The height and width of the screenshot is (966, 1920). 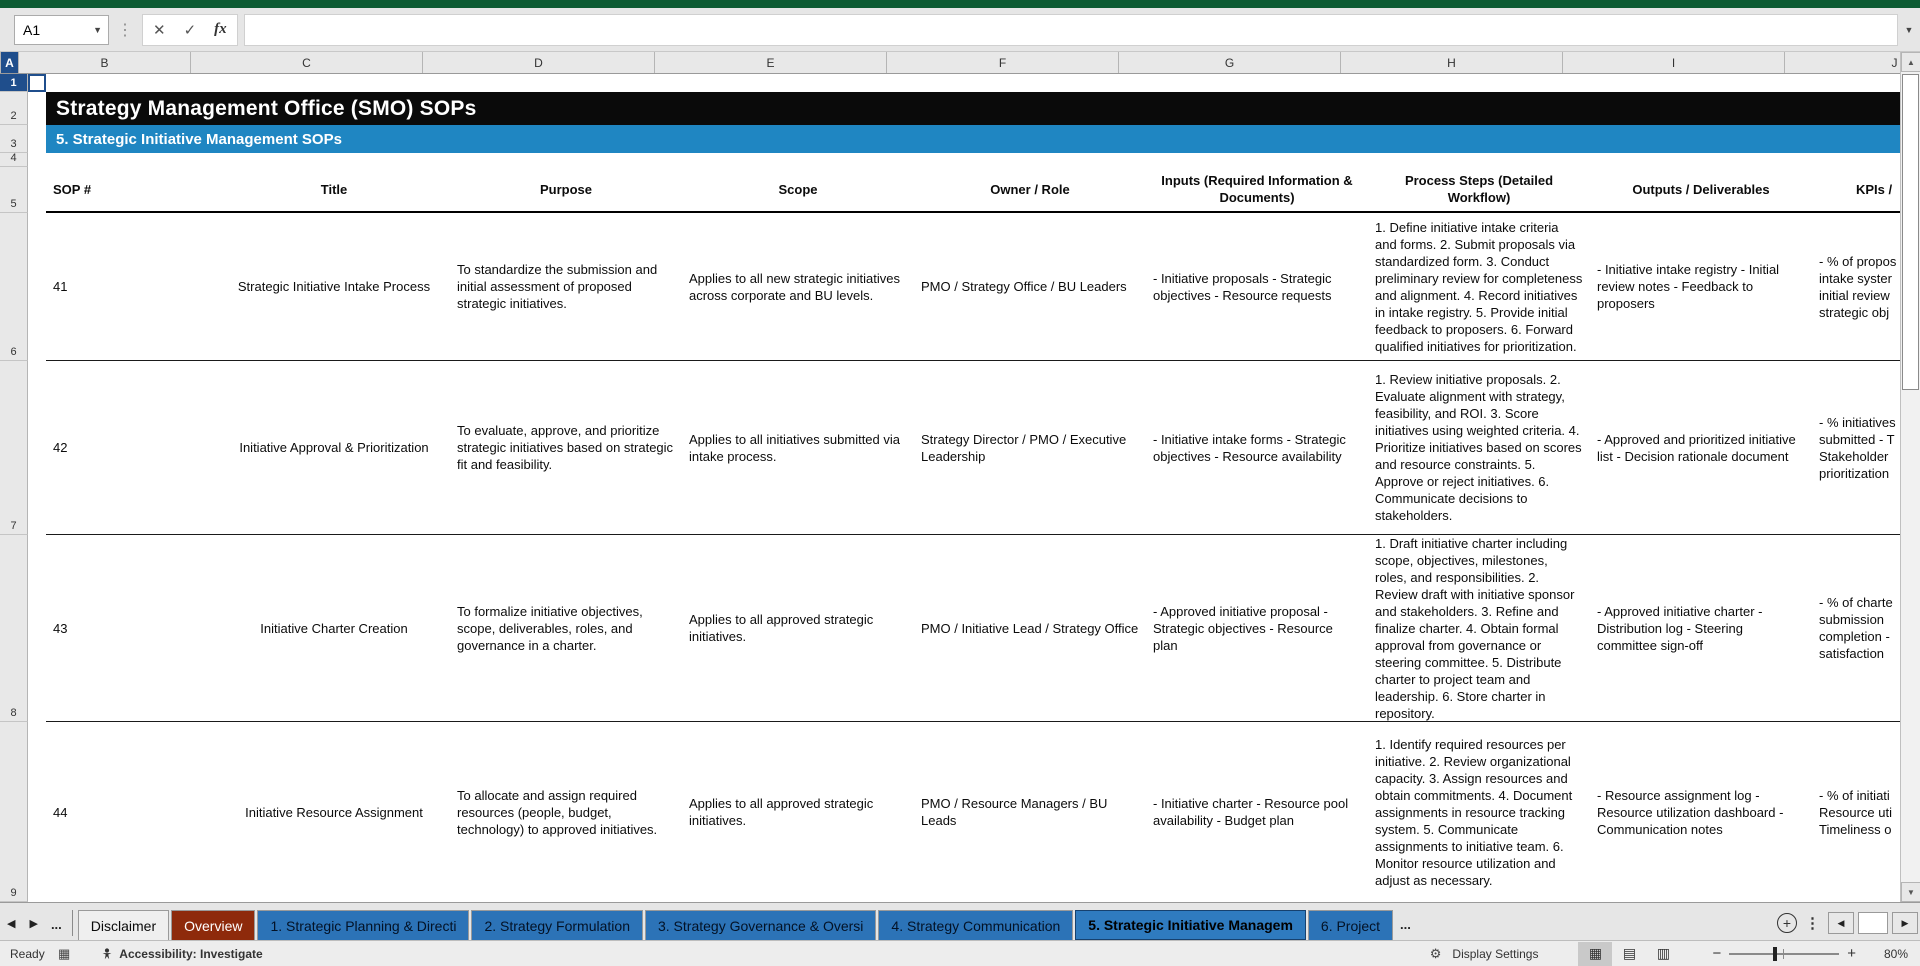 What do you see at coordinates (37, 160) in the screenshot?
I see `cell-a4` at bounding box center [37, 160].